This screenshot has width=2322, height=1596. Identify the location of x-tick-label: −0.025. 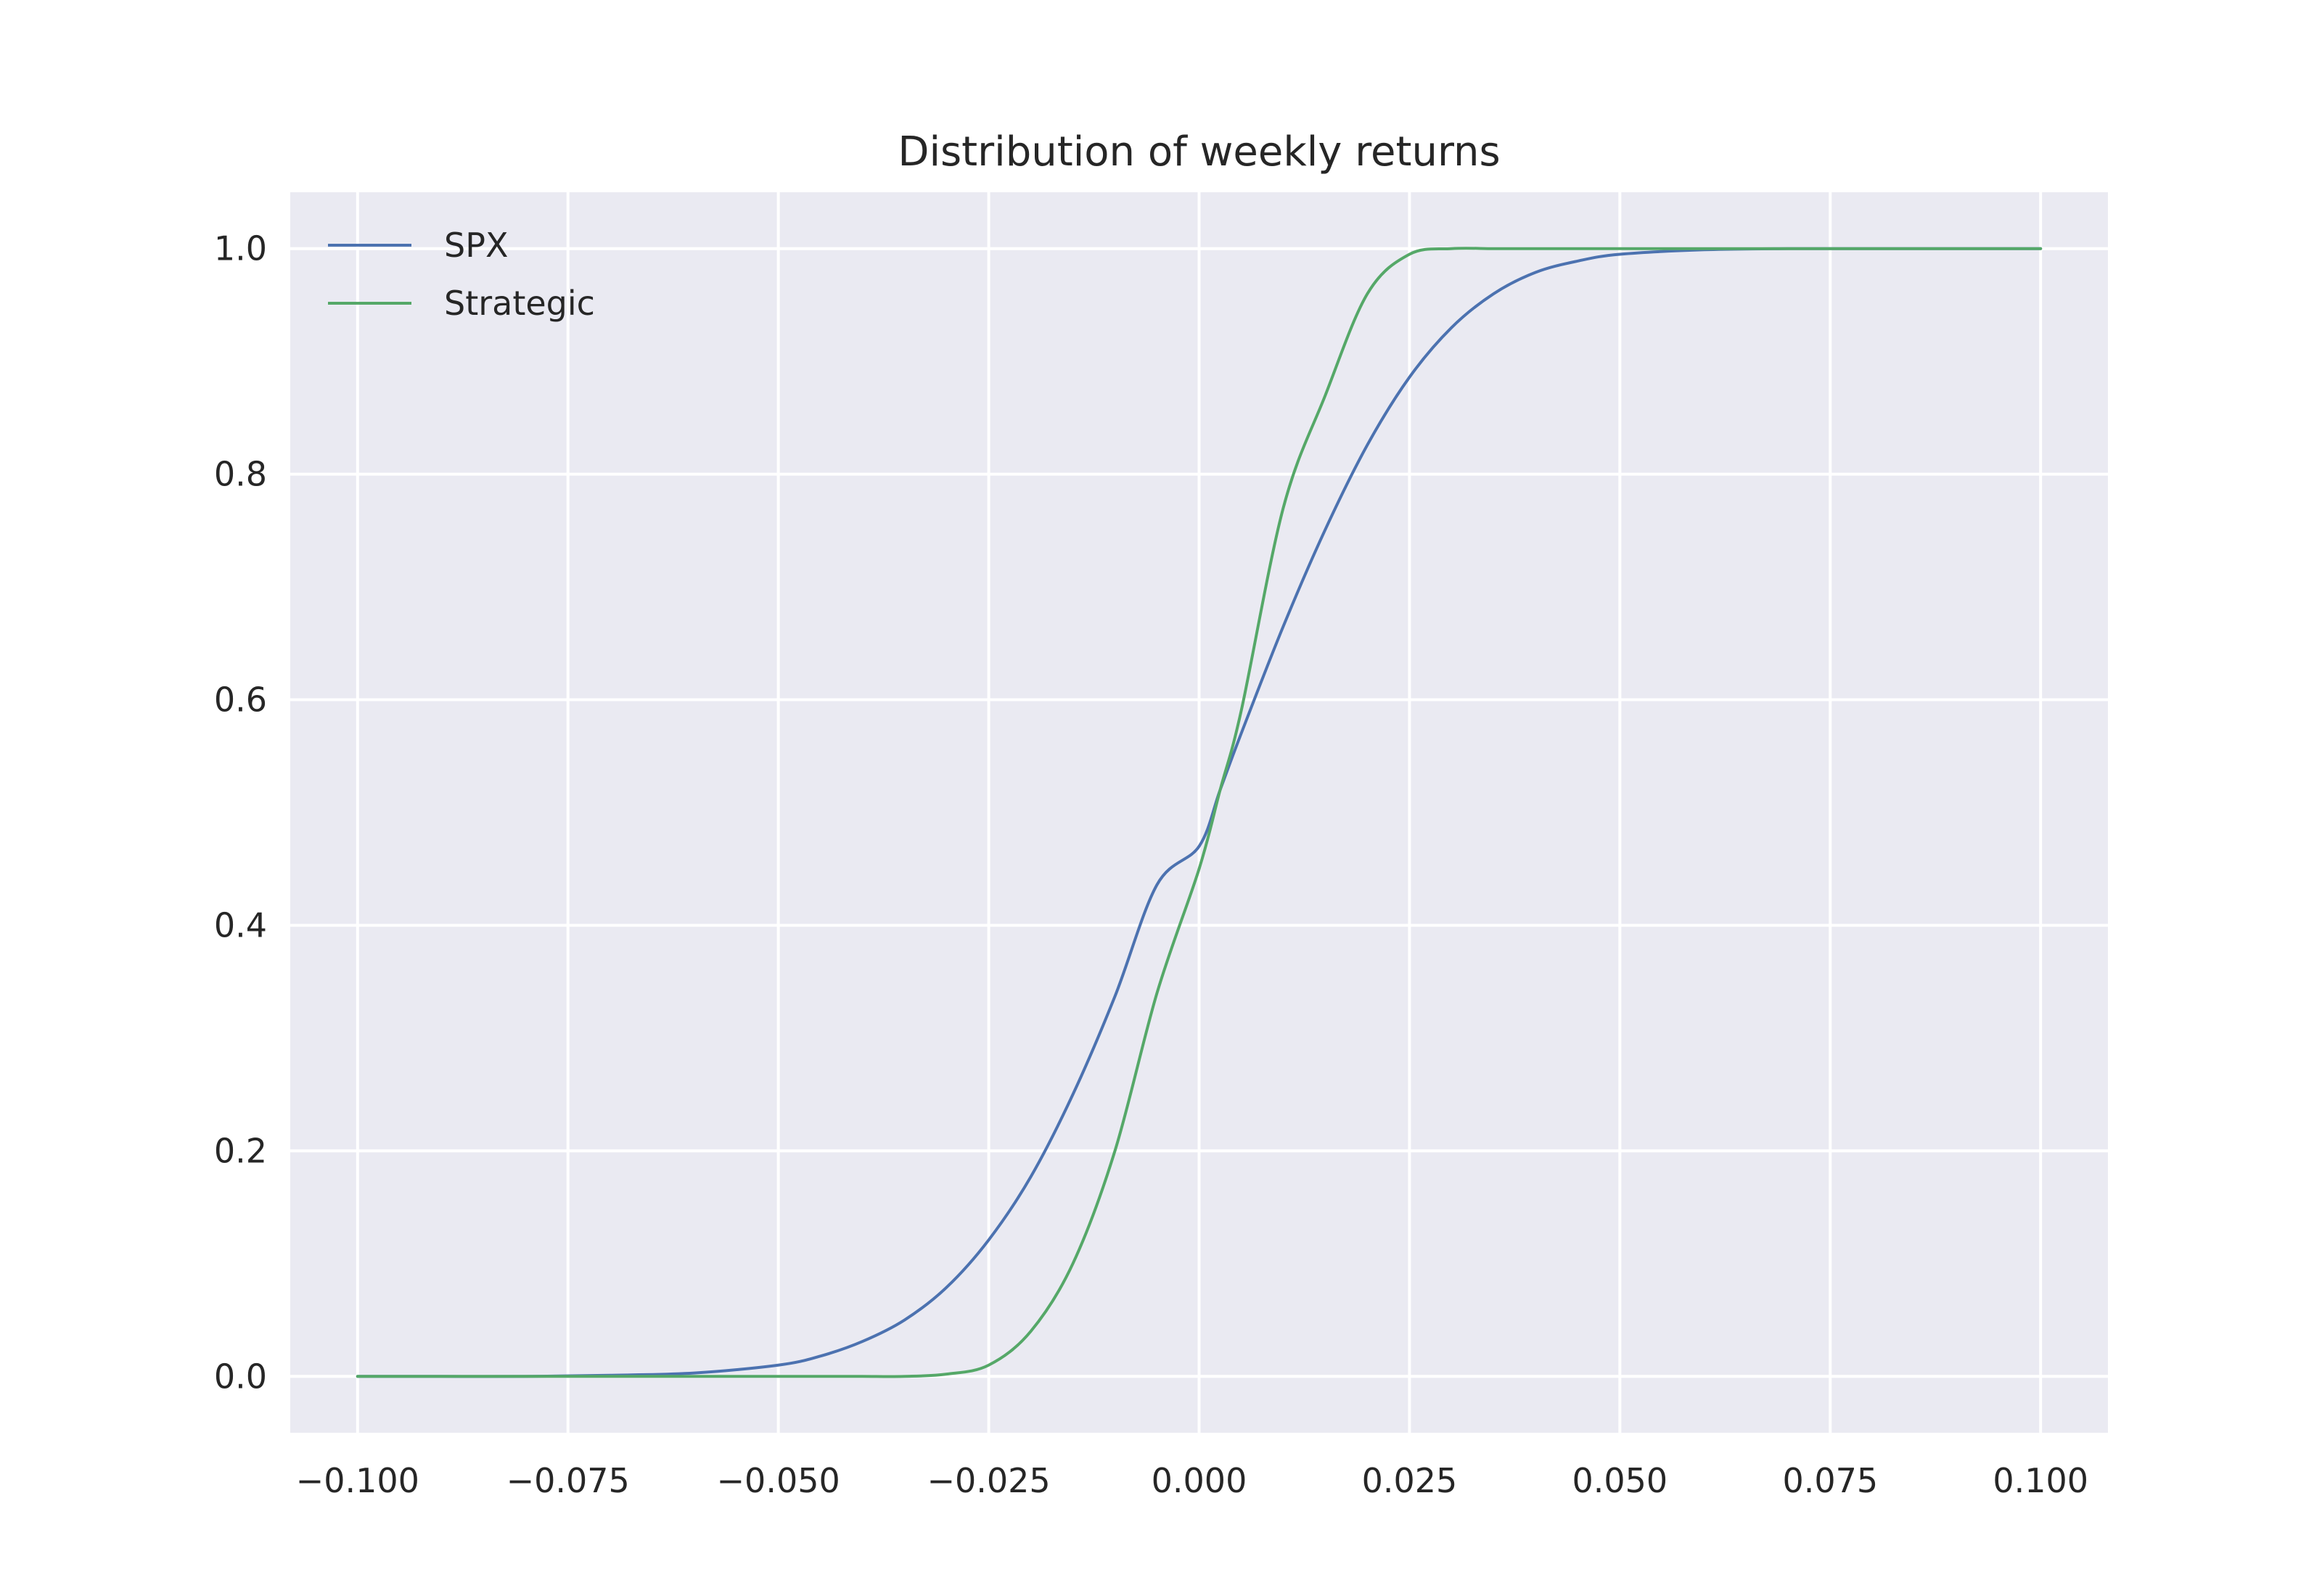
(989, 1480).